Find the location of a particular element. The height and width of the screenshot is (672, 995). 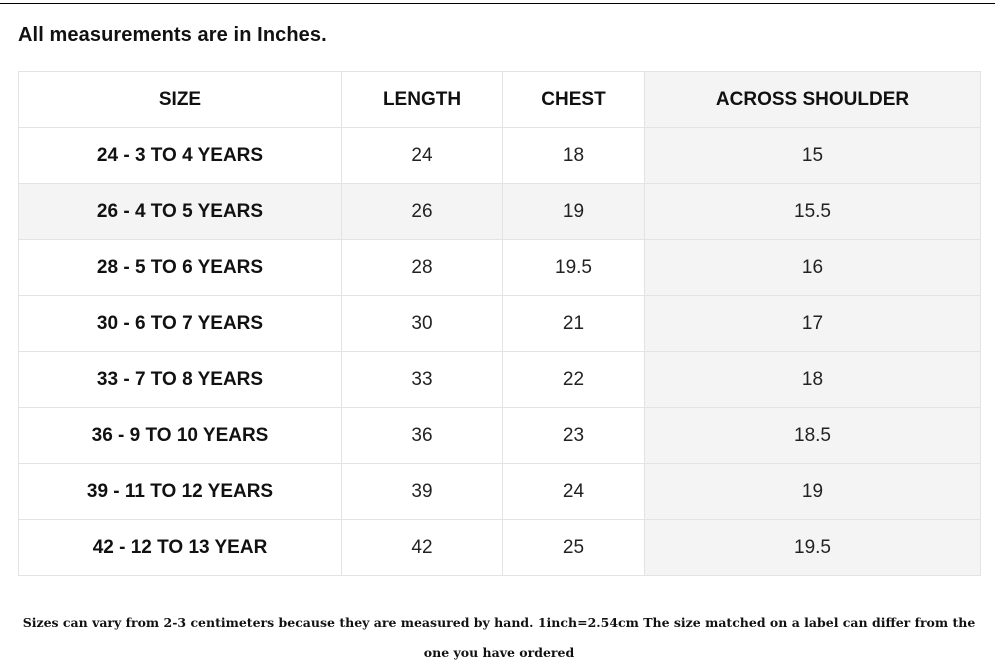

size-cell: 36 - 9 TO 10 YEARS is located at coordinates (180, 435).